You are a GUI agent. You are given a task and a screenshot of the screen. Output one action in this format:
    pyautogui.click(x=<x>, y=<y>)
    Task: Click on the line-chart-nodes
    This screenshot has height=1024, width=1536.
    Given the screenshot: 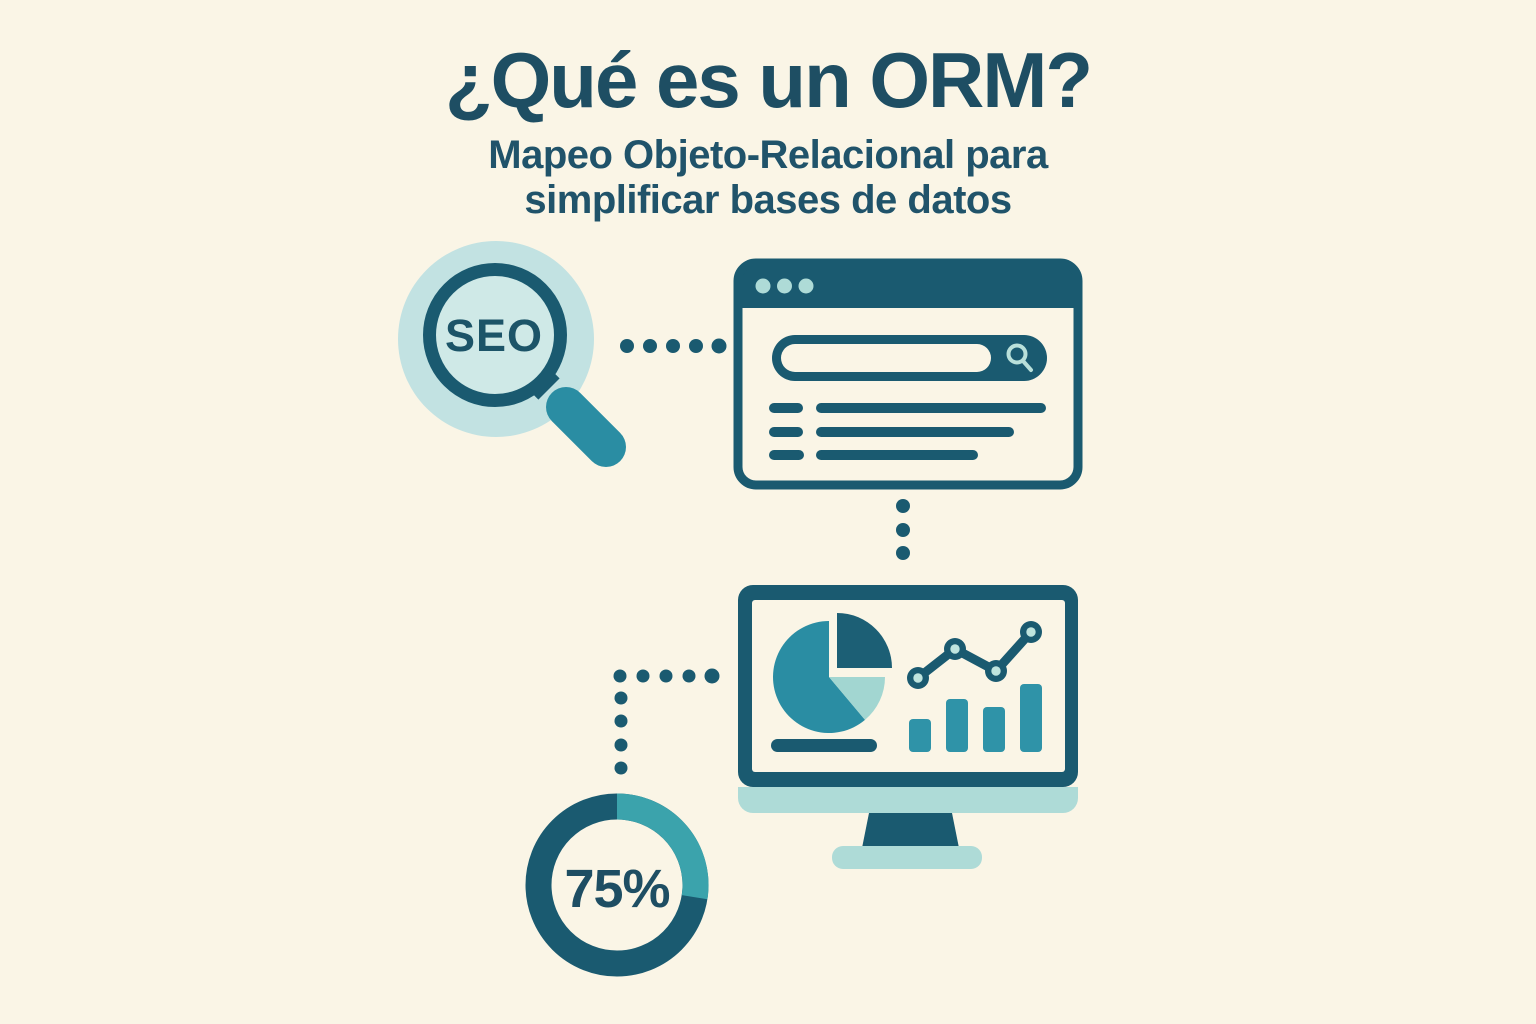 What is the action you would take?
    pyautogui.click(x=974, y=655)
    